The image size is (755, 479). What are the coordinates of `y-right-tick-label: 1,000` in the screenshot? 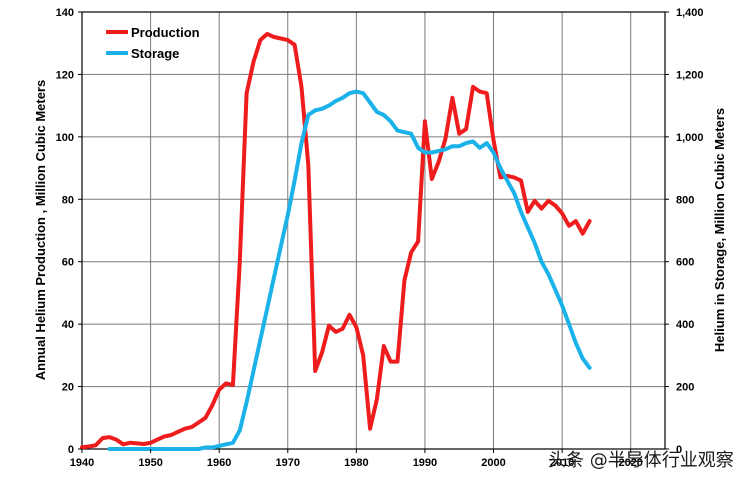 It's located at (690, 138).